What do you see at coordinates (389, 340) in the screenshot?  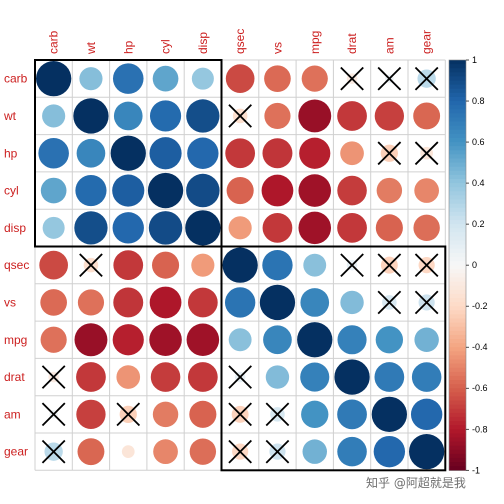 I see `corr-circle-mpg-am` at bounding box center [389, 340].